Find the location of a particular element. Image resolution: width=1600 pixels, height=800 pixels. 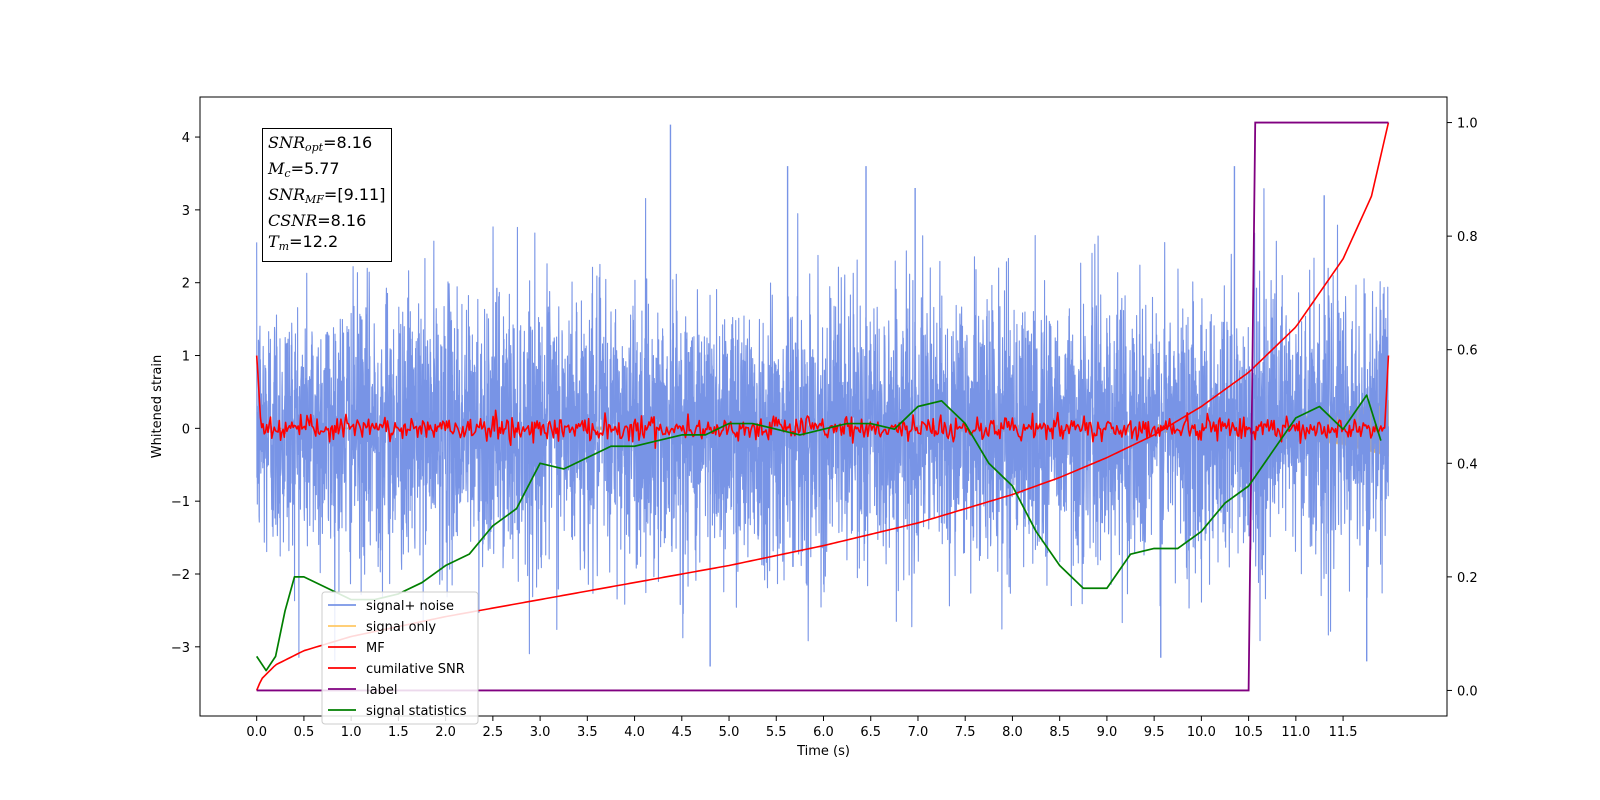

x-tick-label: 4.0 is located at coordinates (634, 732).